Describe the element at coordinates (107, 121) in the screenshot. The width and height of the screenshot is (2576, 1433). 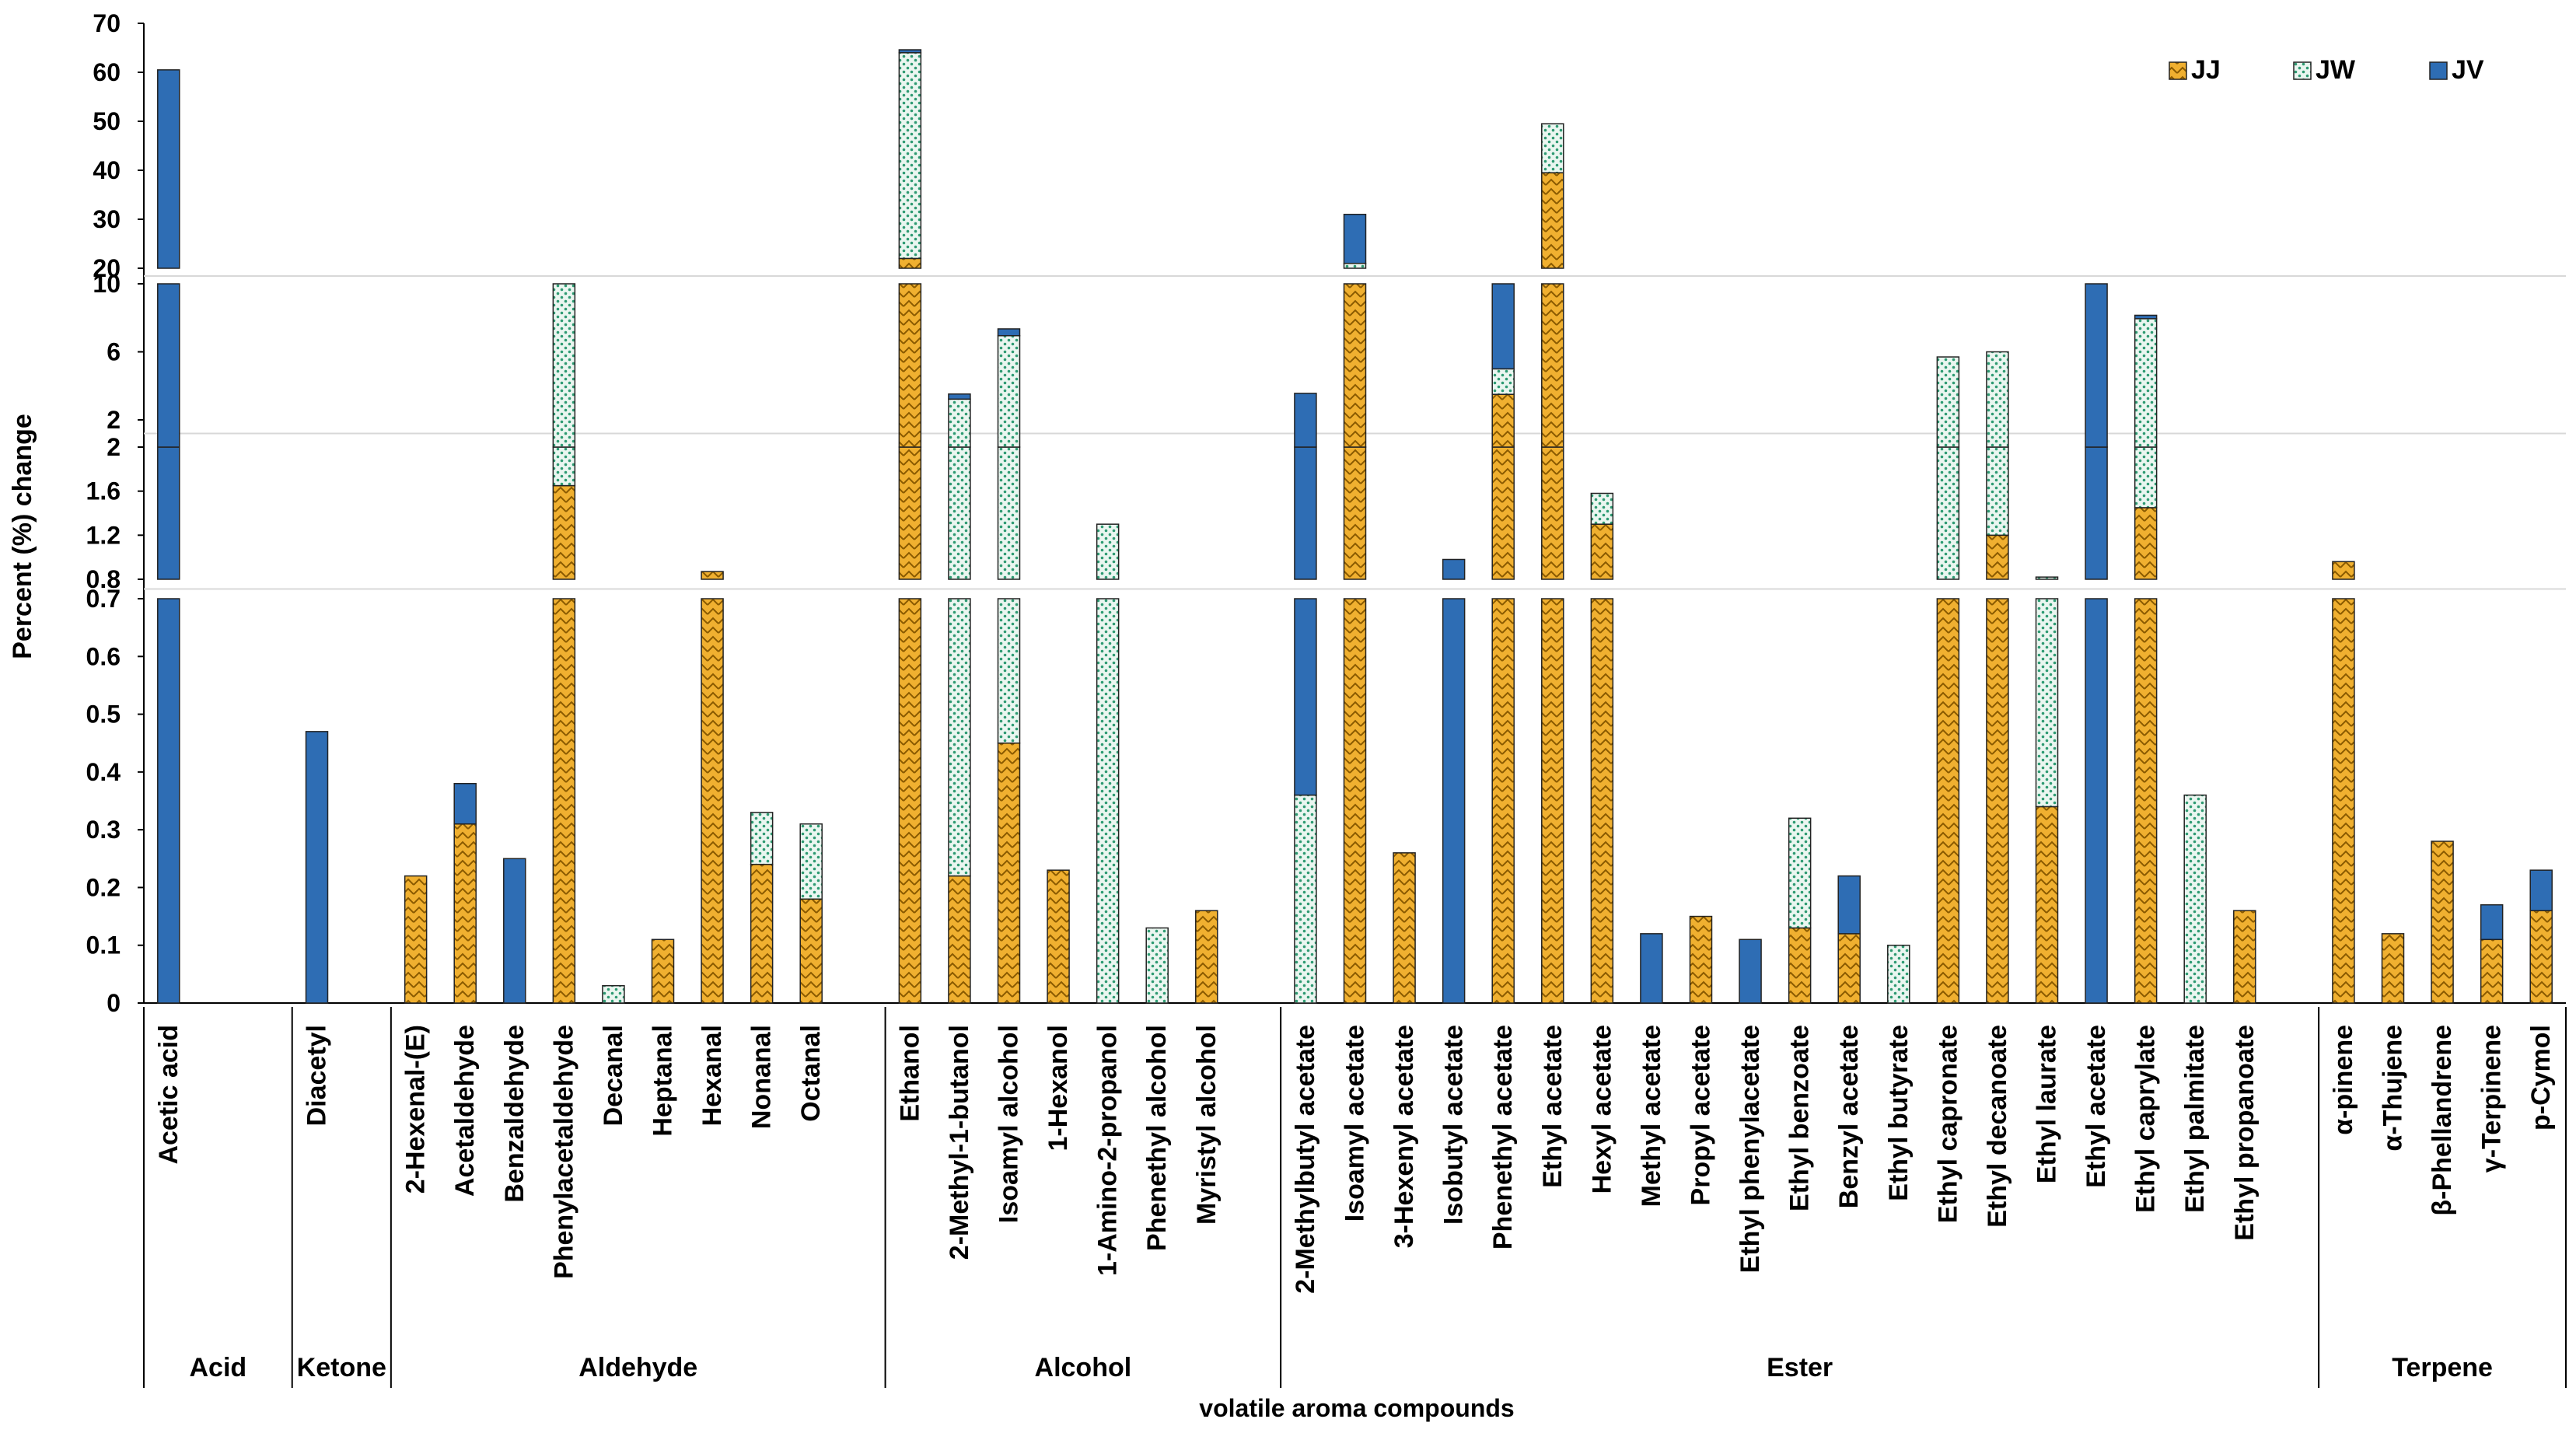
I see `y-tick-label: 50` at that location.